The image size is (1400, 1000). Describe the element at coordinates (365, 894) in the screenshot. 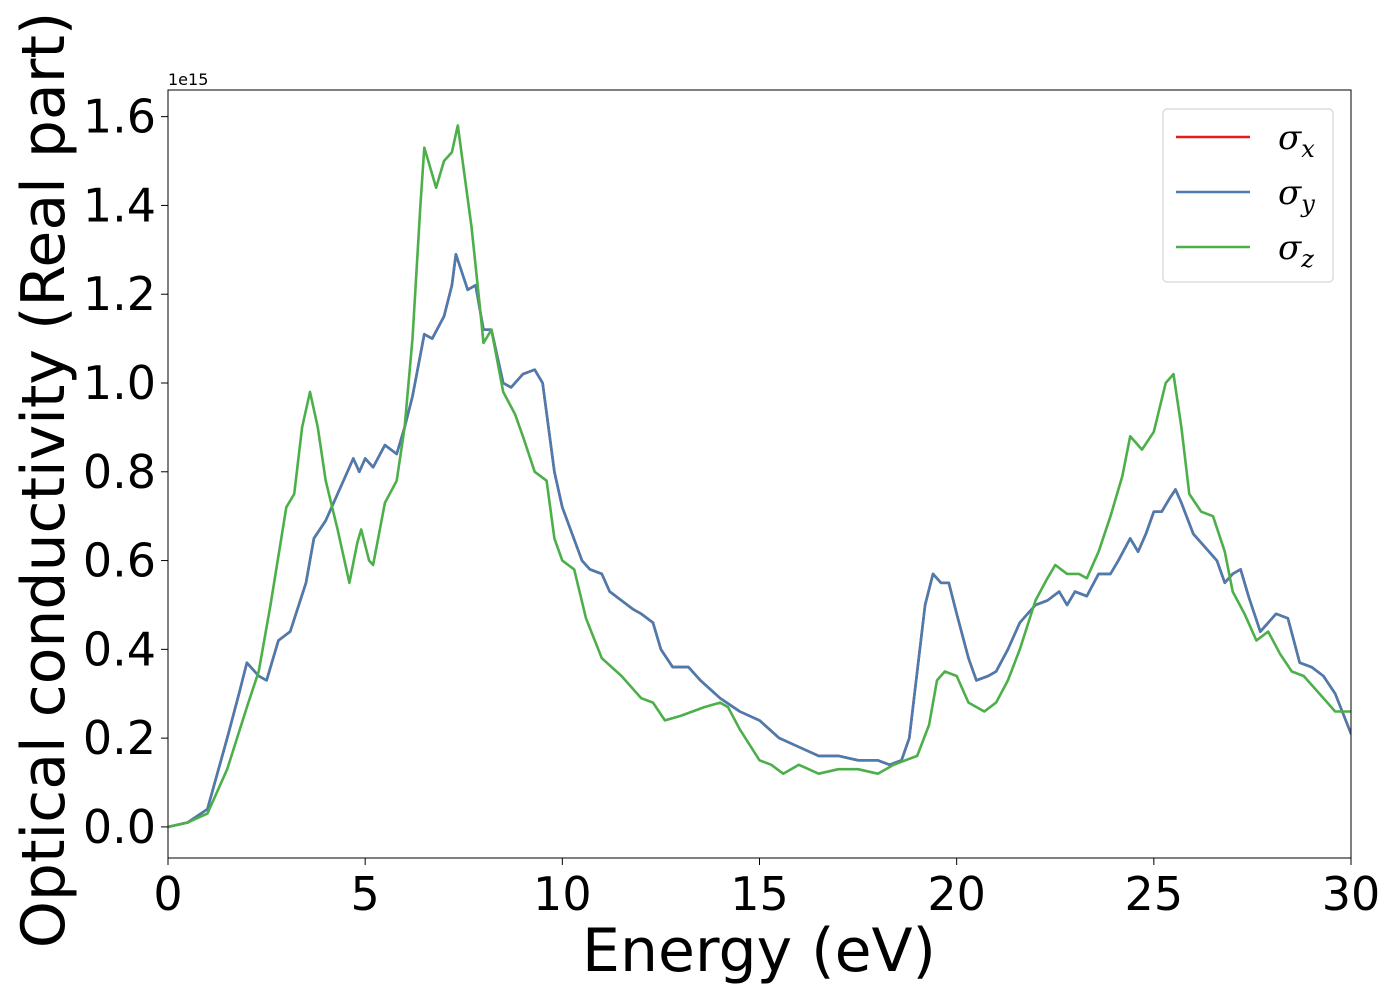

I see `x-tick-label: 5` at that location.